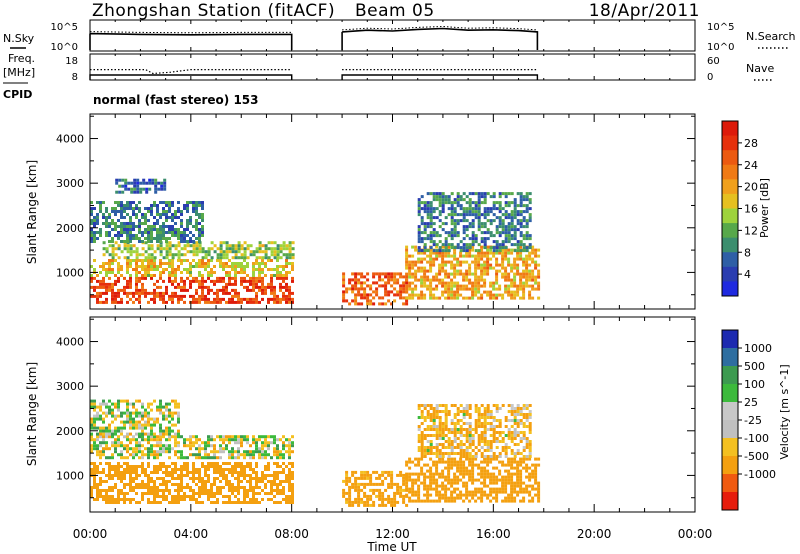 The image size is (800, 554). Describe the element at coordinates (771, 36) in the screenshot. I see `noise-search-label: N.Search` at that location.